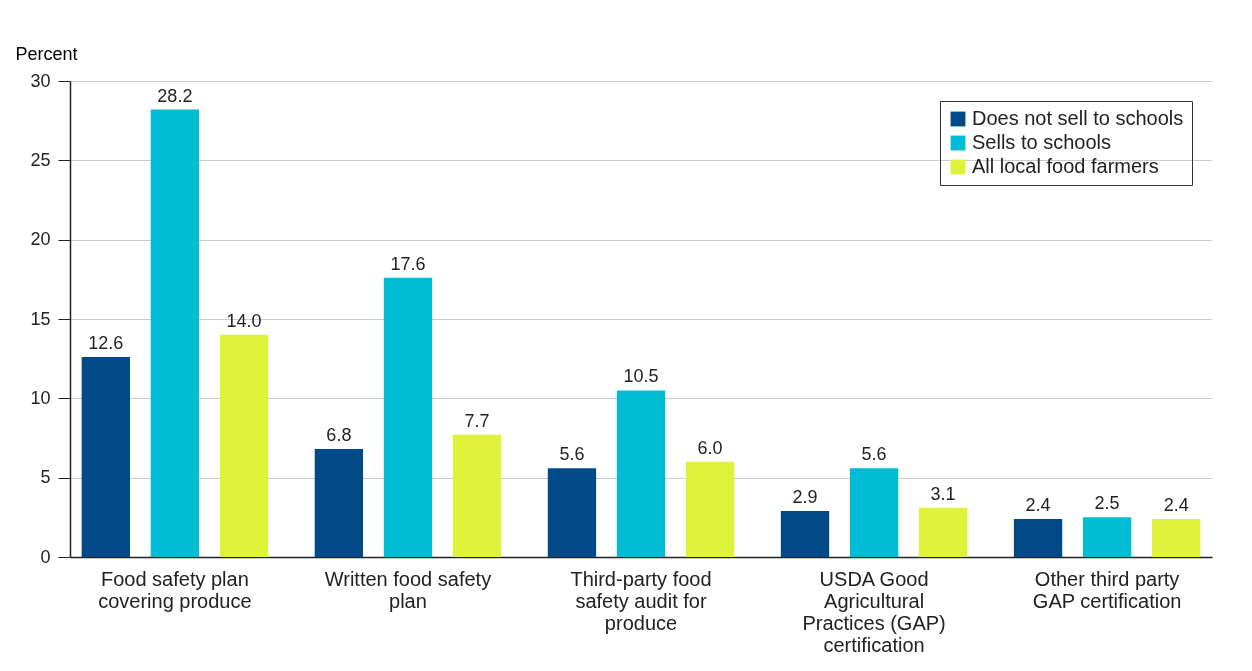 The height and width of the screenshot is (671, 1252). I want to click on x-tick-label: Food safety plan covering produce, so click(175, 589).